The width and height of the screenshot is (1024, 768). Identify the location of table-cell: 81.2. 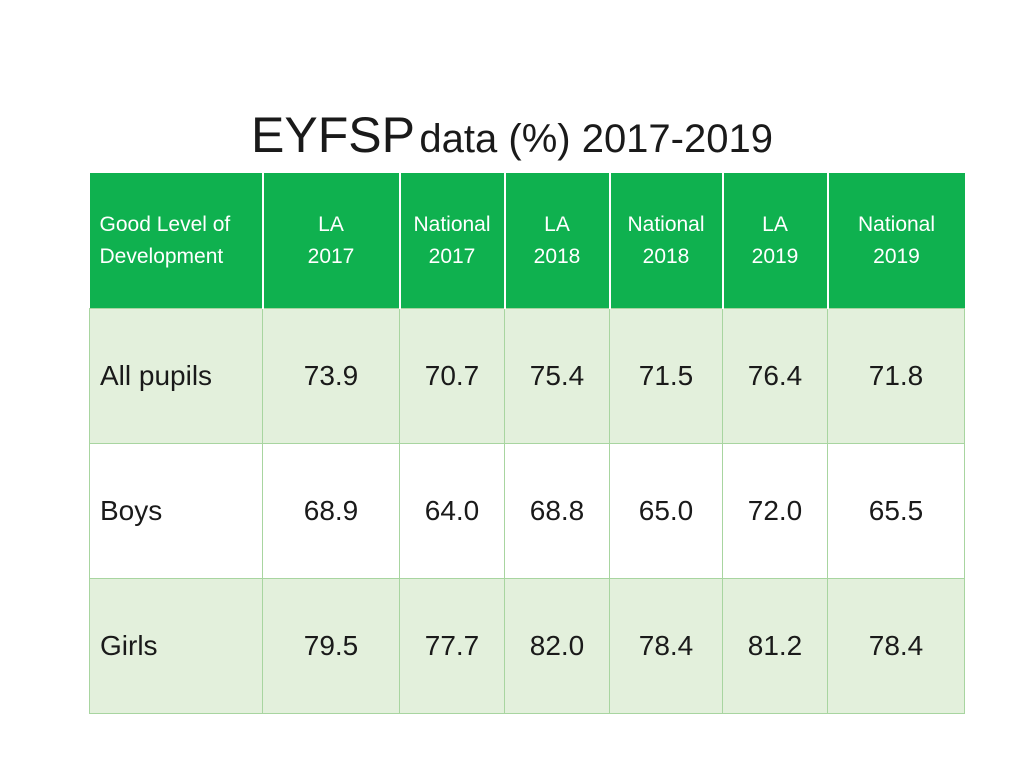
(775, 646).